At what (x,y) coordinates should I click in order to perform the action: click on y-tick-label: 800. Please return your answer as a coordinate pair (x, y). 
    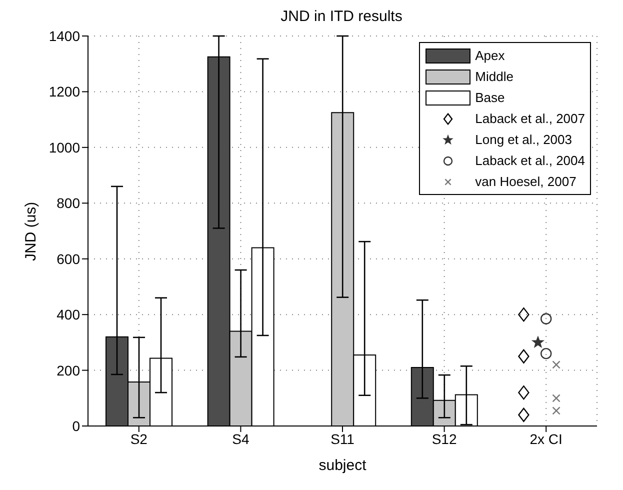
    Looking at the image, I should click on (68, 203).